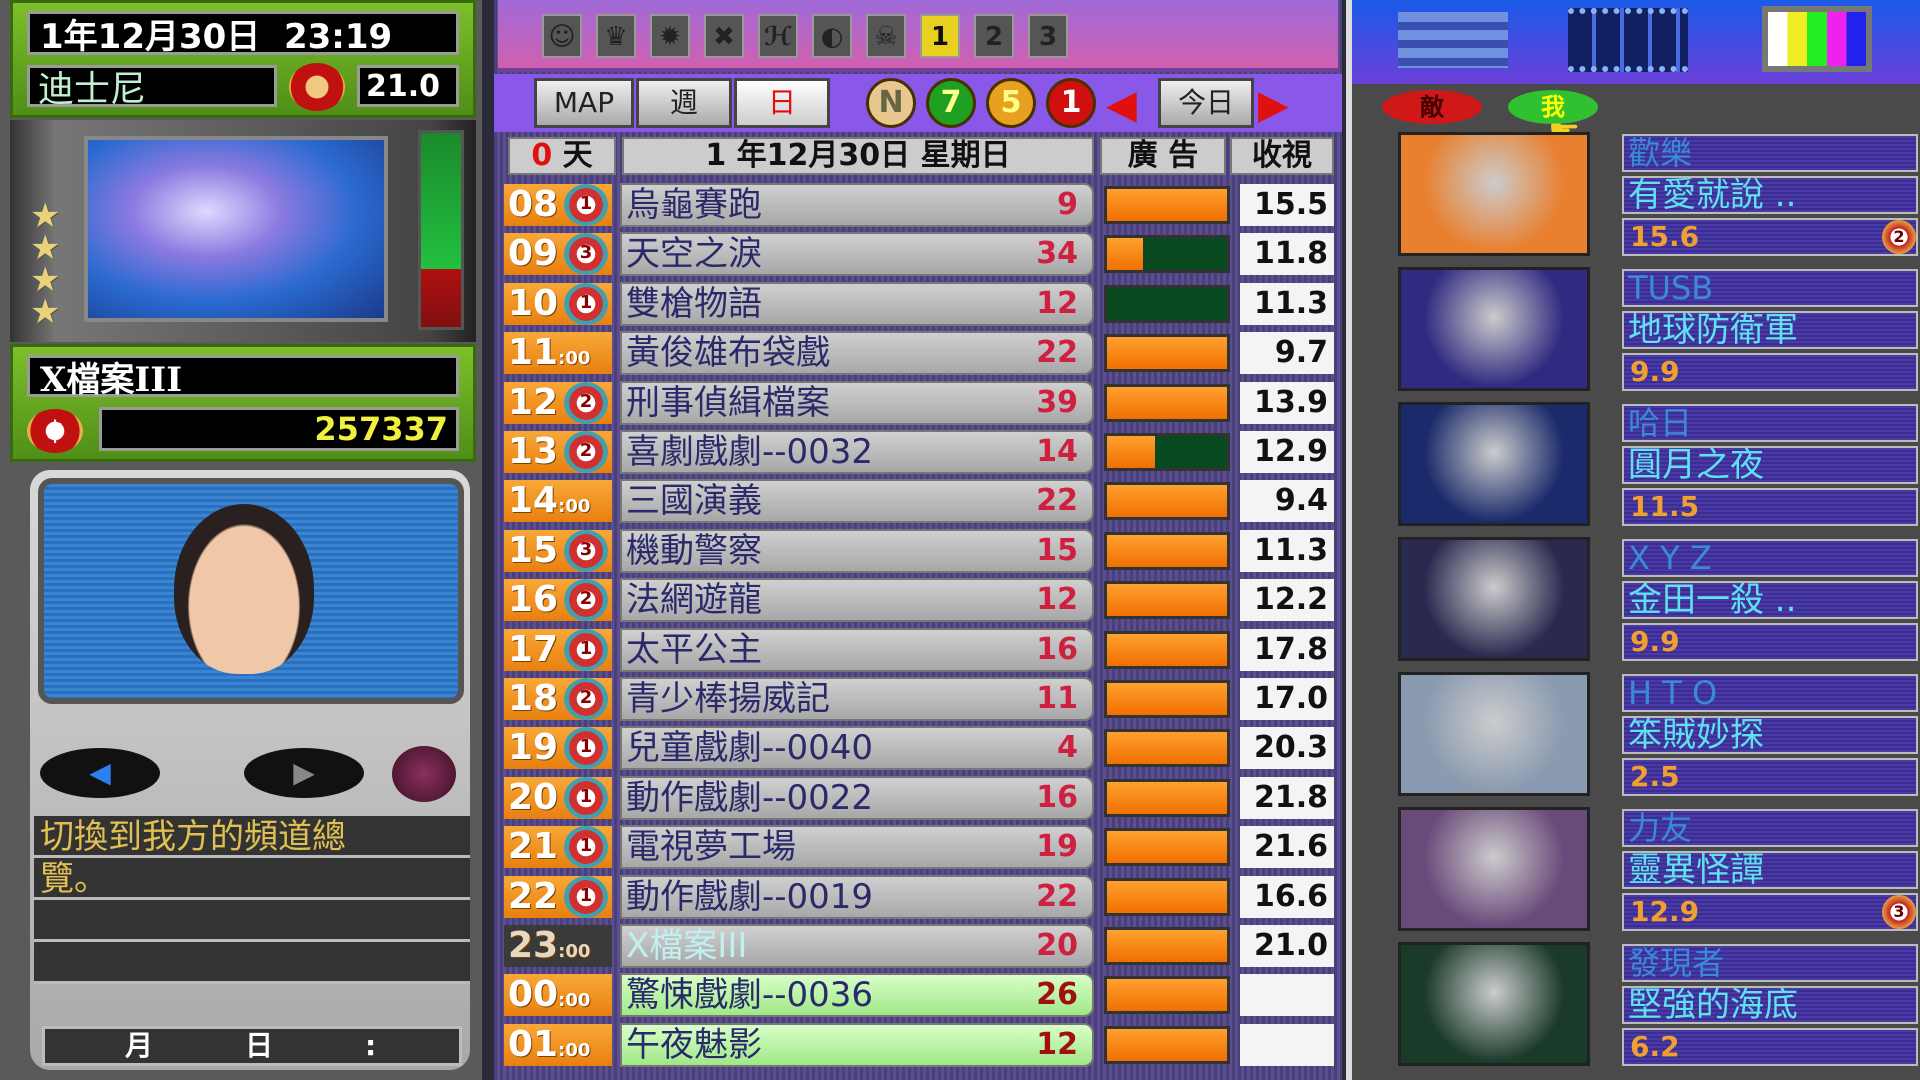 This screenshot has width=1920, height=1080. Describe the element at coordinates (252, 879) in the screenshot. I see `message-line: 覽。` at that location.